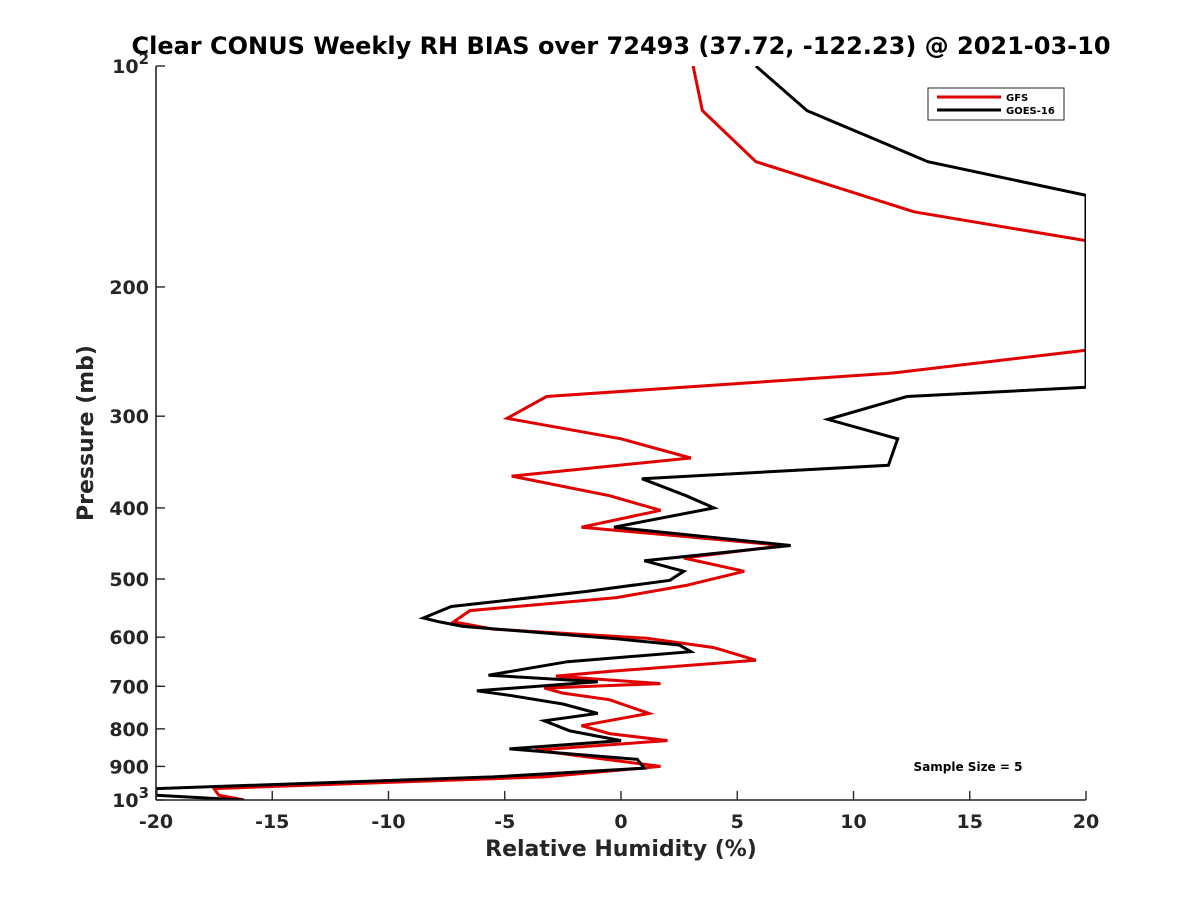  I want to click on x-axis-label: Relative Humidity (%), so click(621, 849).